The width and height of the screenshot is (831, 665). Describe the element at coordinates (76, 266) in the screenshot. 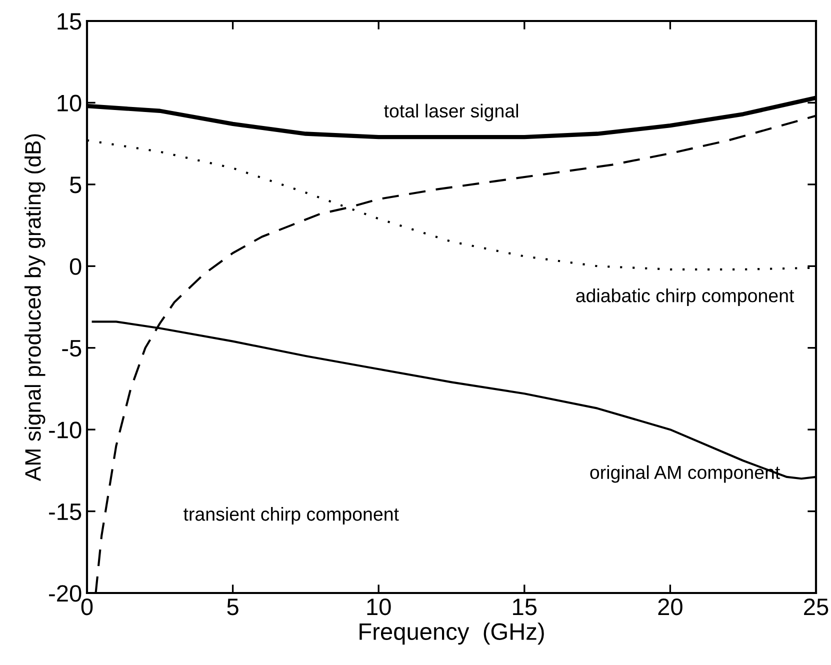

I see `y-tick-label: 0` at that location.